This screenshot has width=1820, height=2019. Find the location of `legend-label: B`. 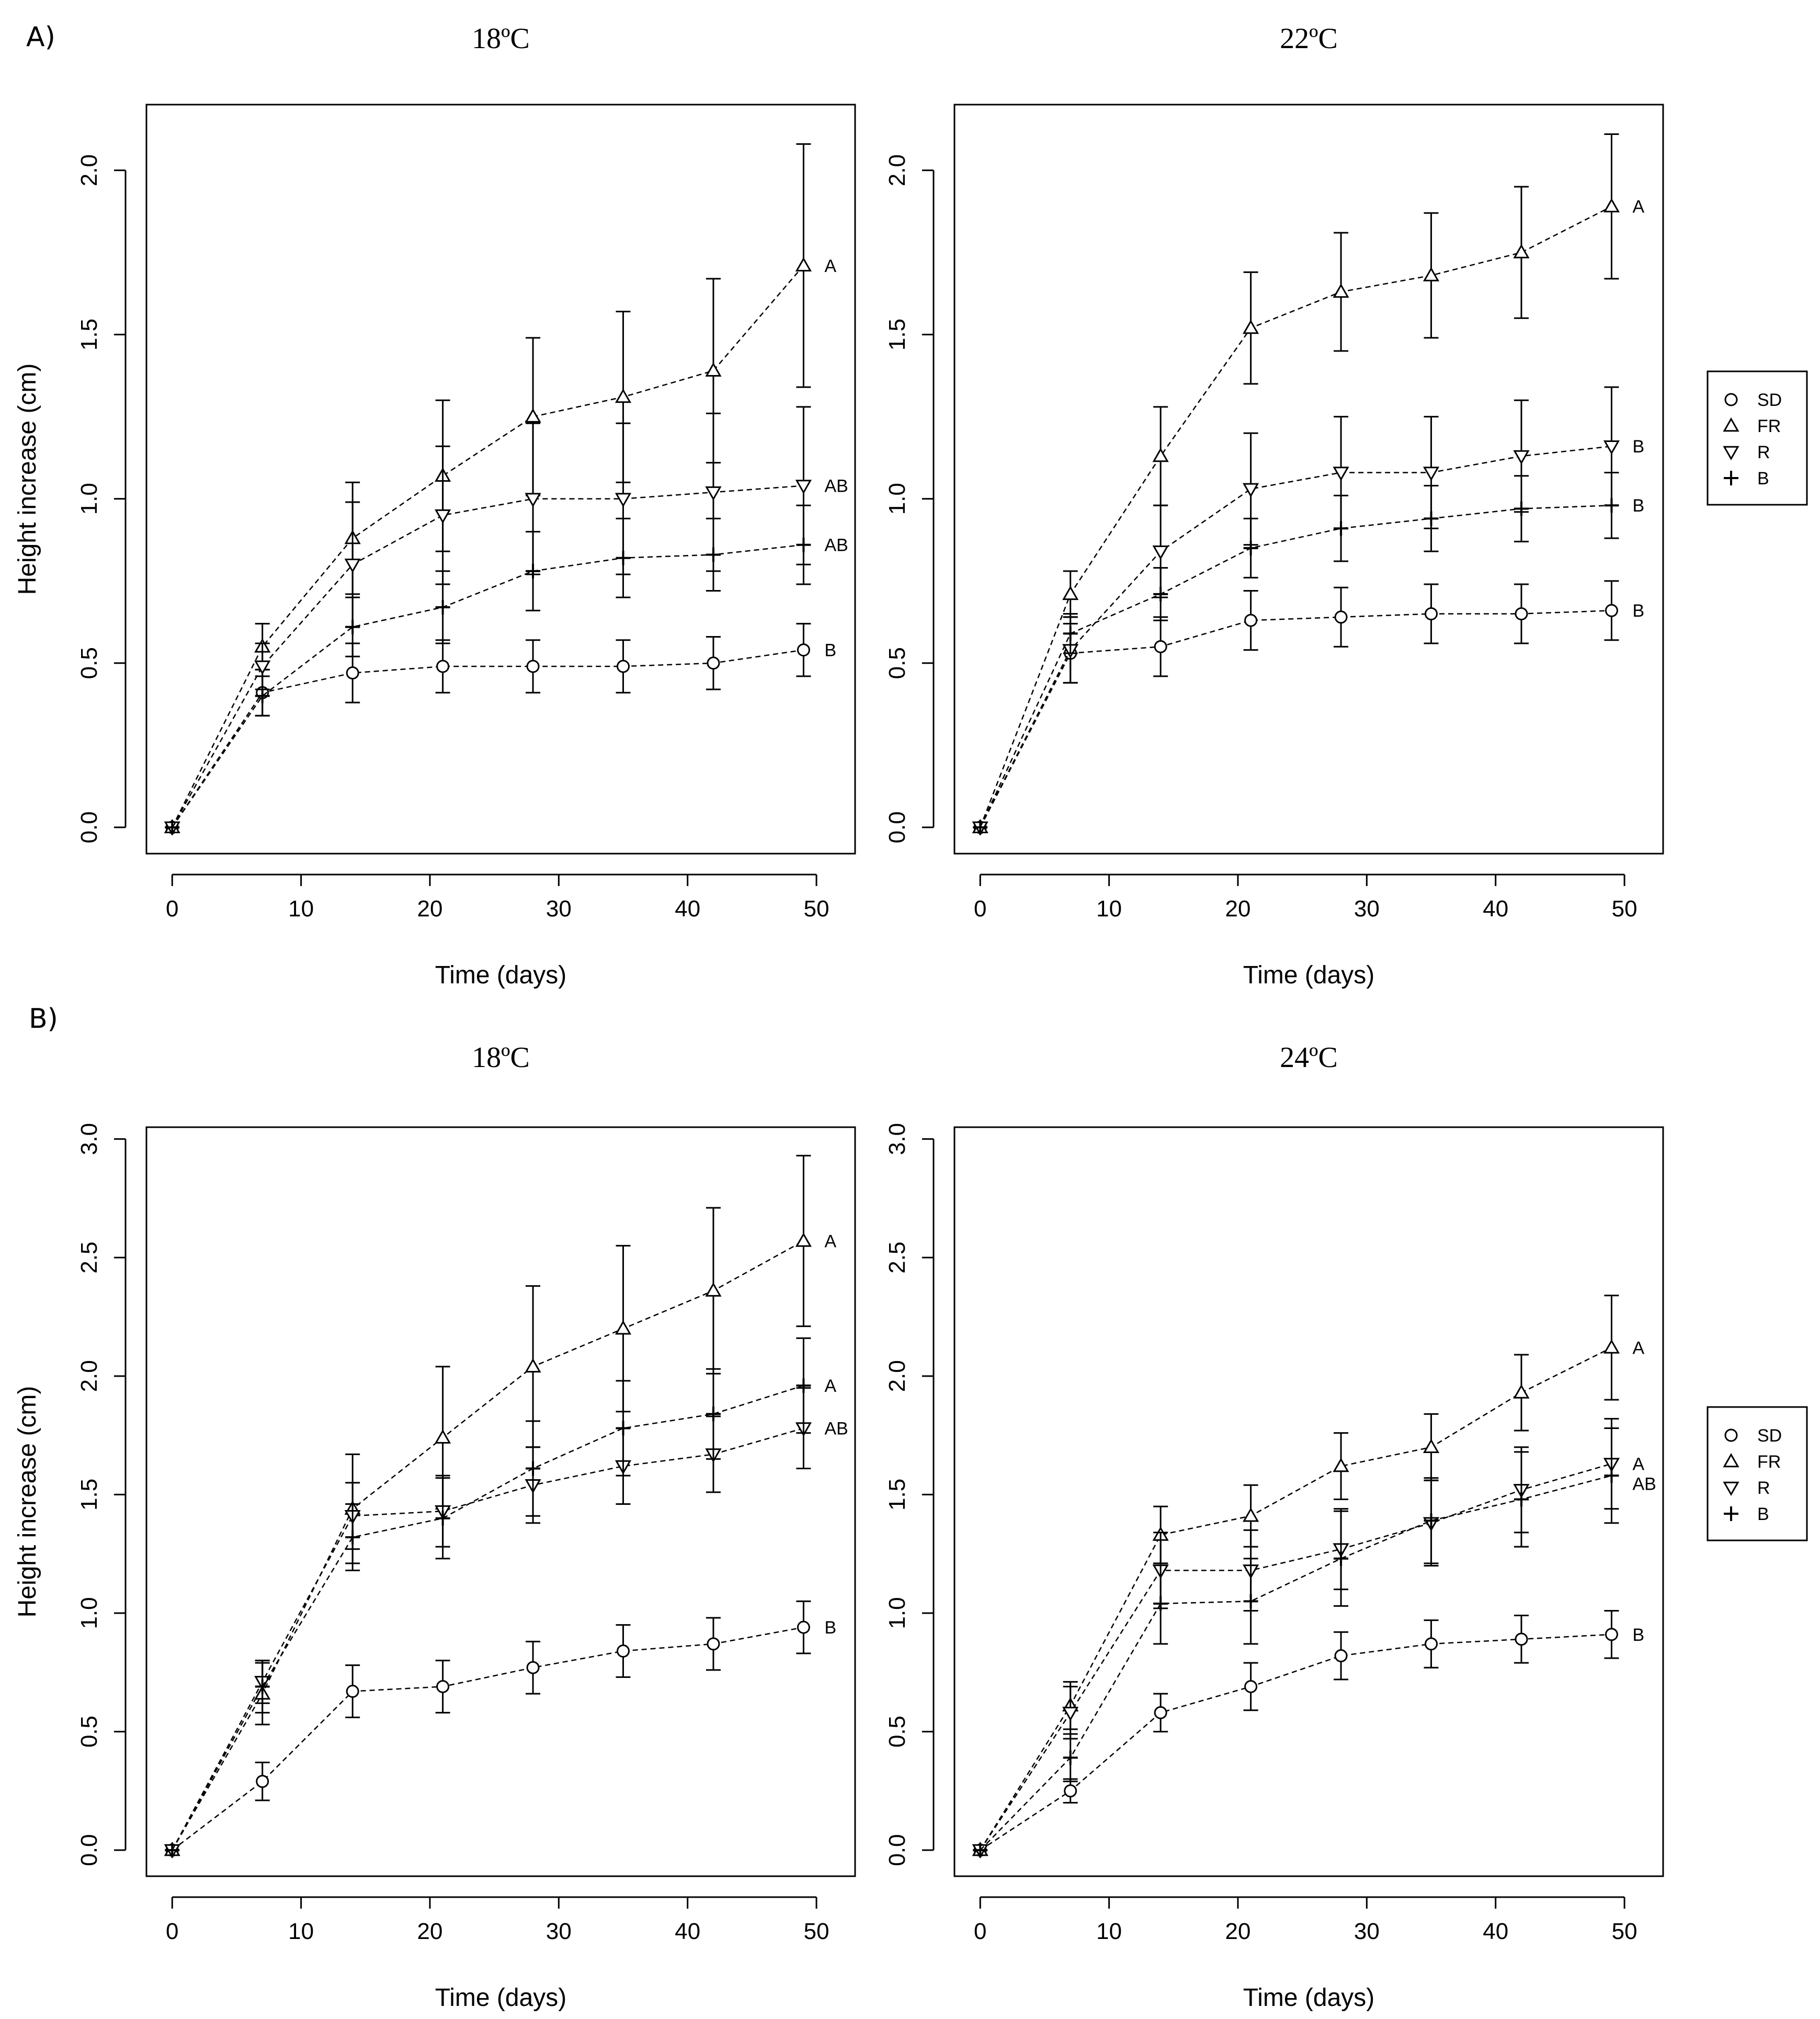

legend-label: B is located at coordinates (1763, 479).